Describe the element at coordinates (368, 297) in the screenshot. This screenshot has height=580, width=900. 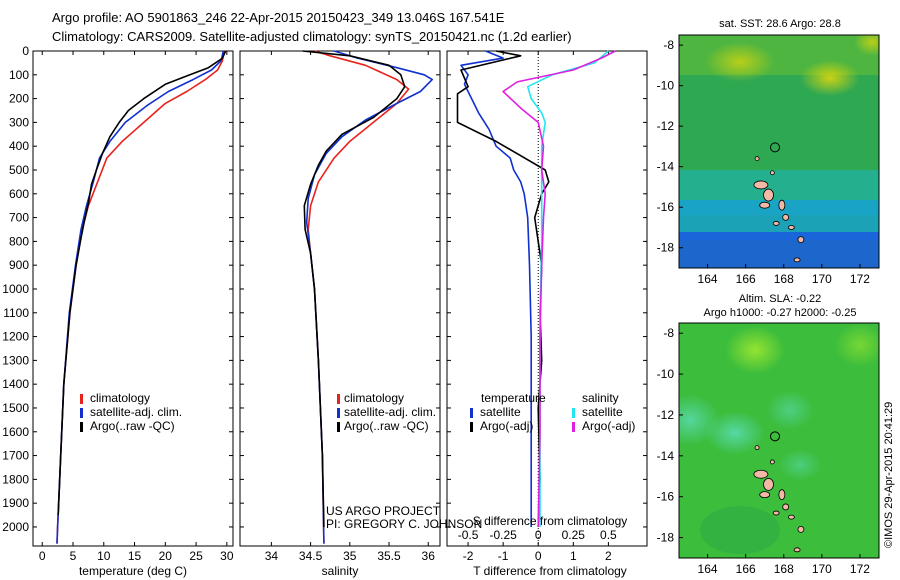
I see `salinity-lines` at that location.